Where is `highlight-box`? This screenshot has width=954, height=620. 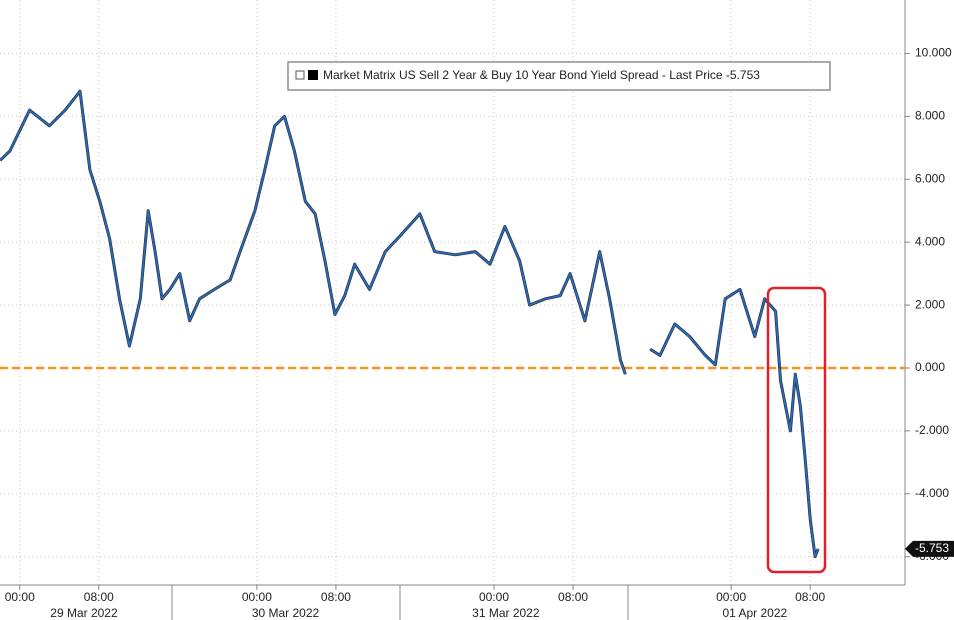 highlight-box is located at coordinates (796, 430).